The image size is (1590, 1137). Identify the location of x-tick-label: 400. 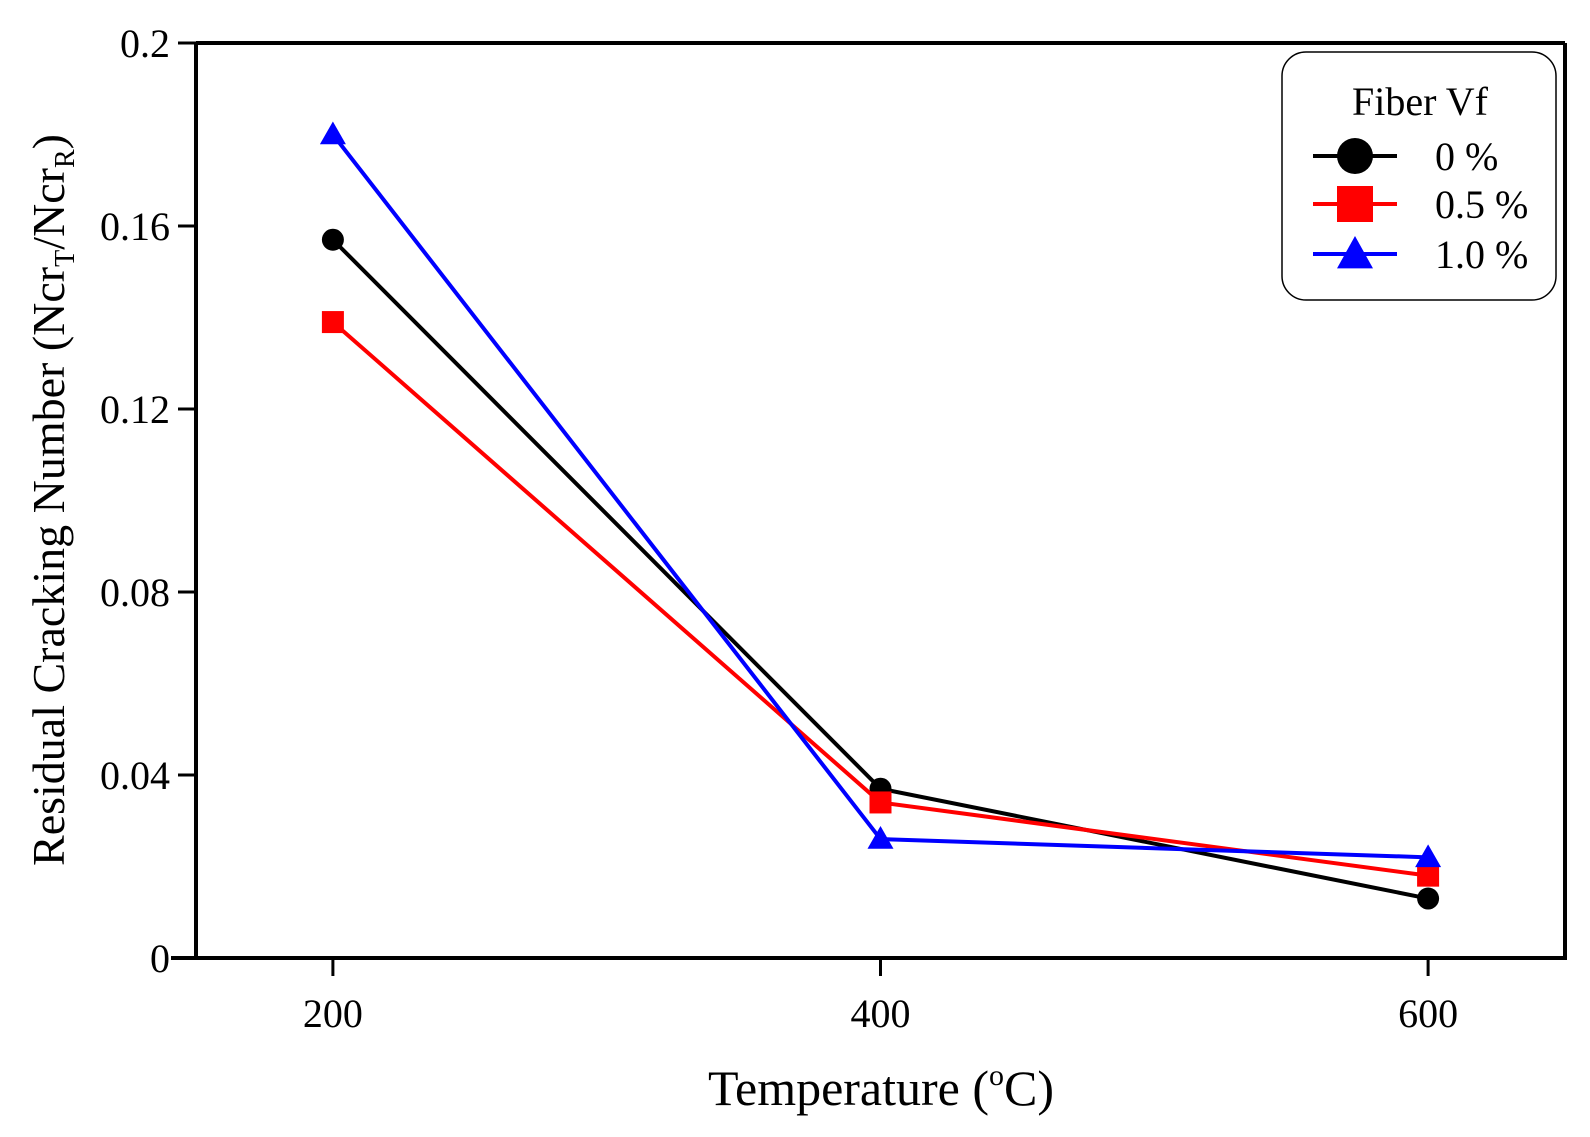
(881, 1013).